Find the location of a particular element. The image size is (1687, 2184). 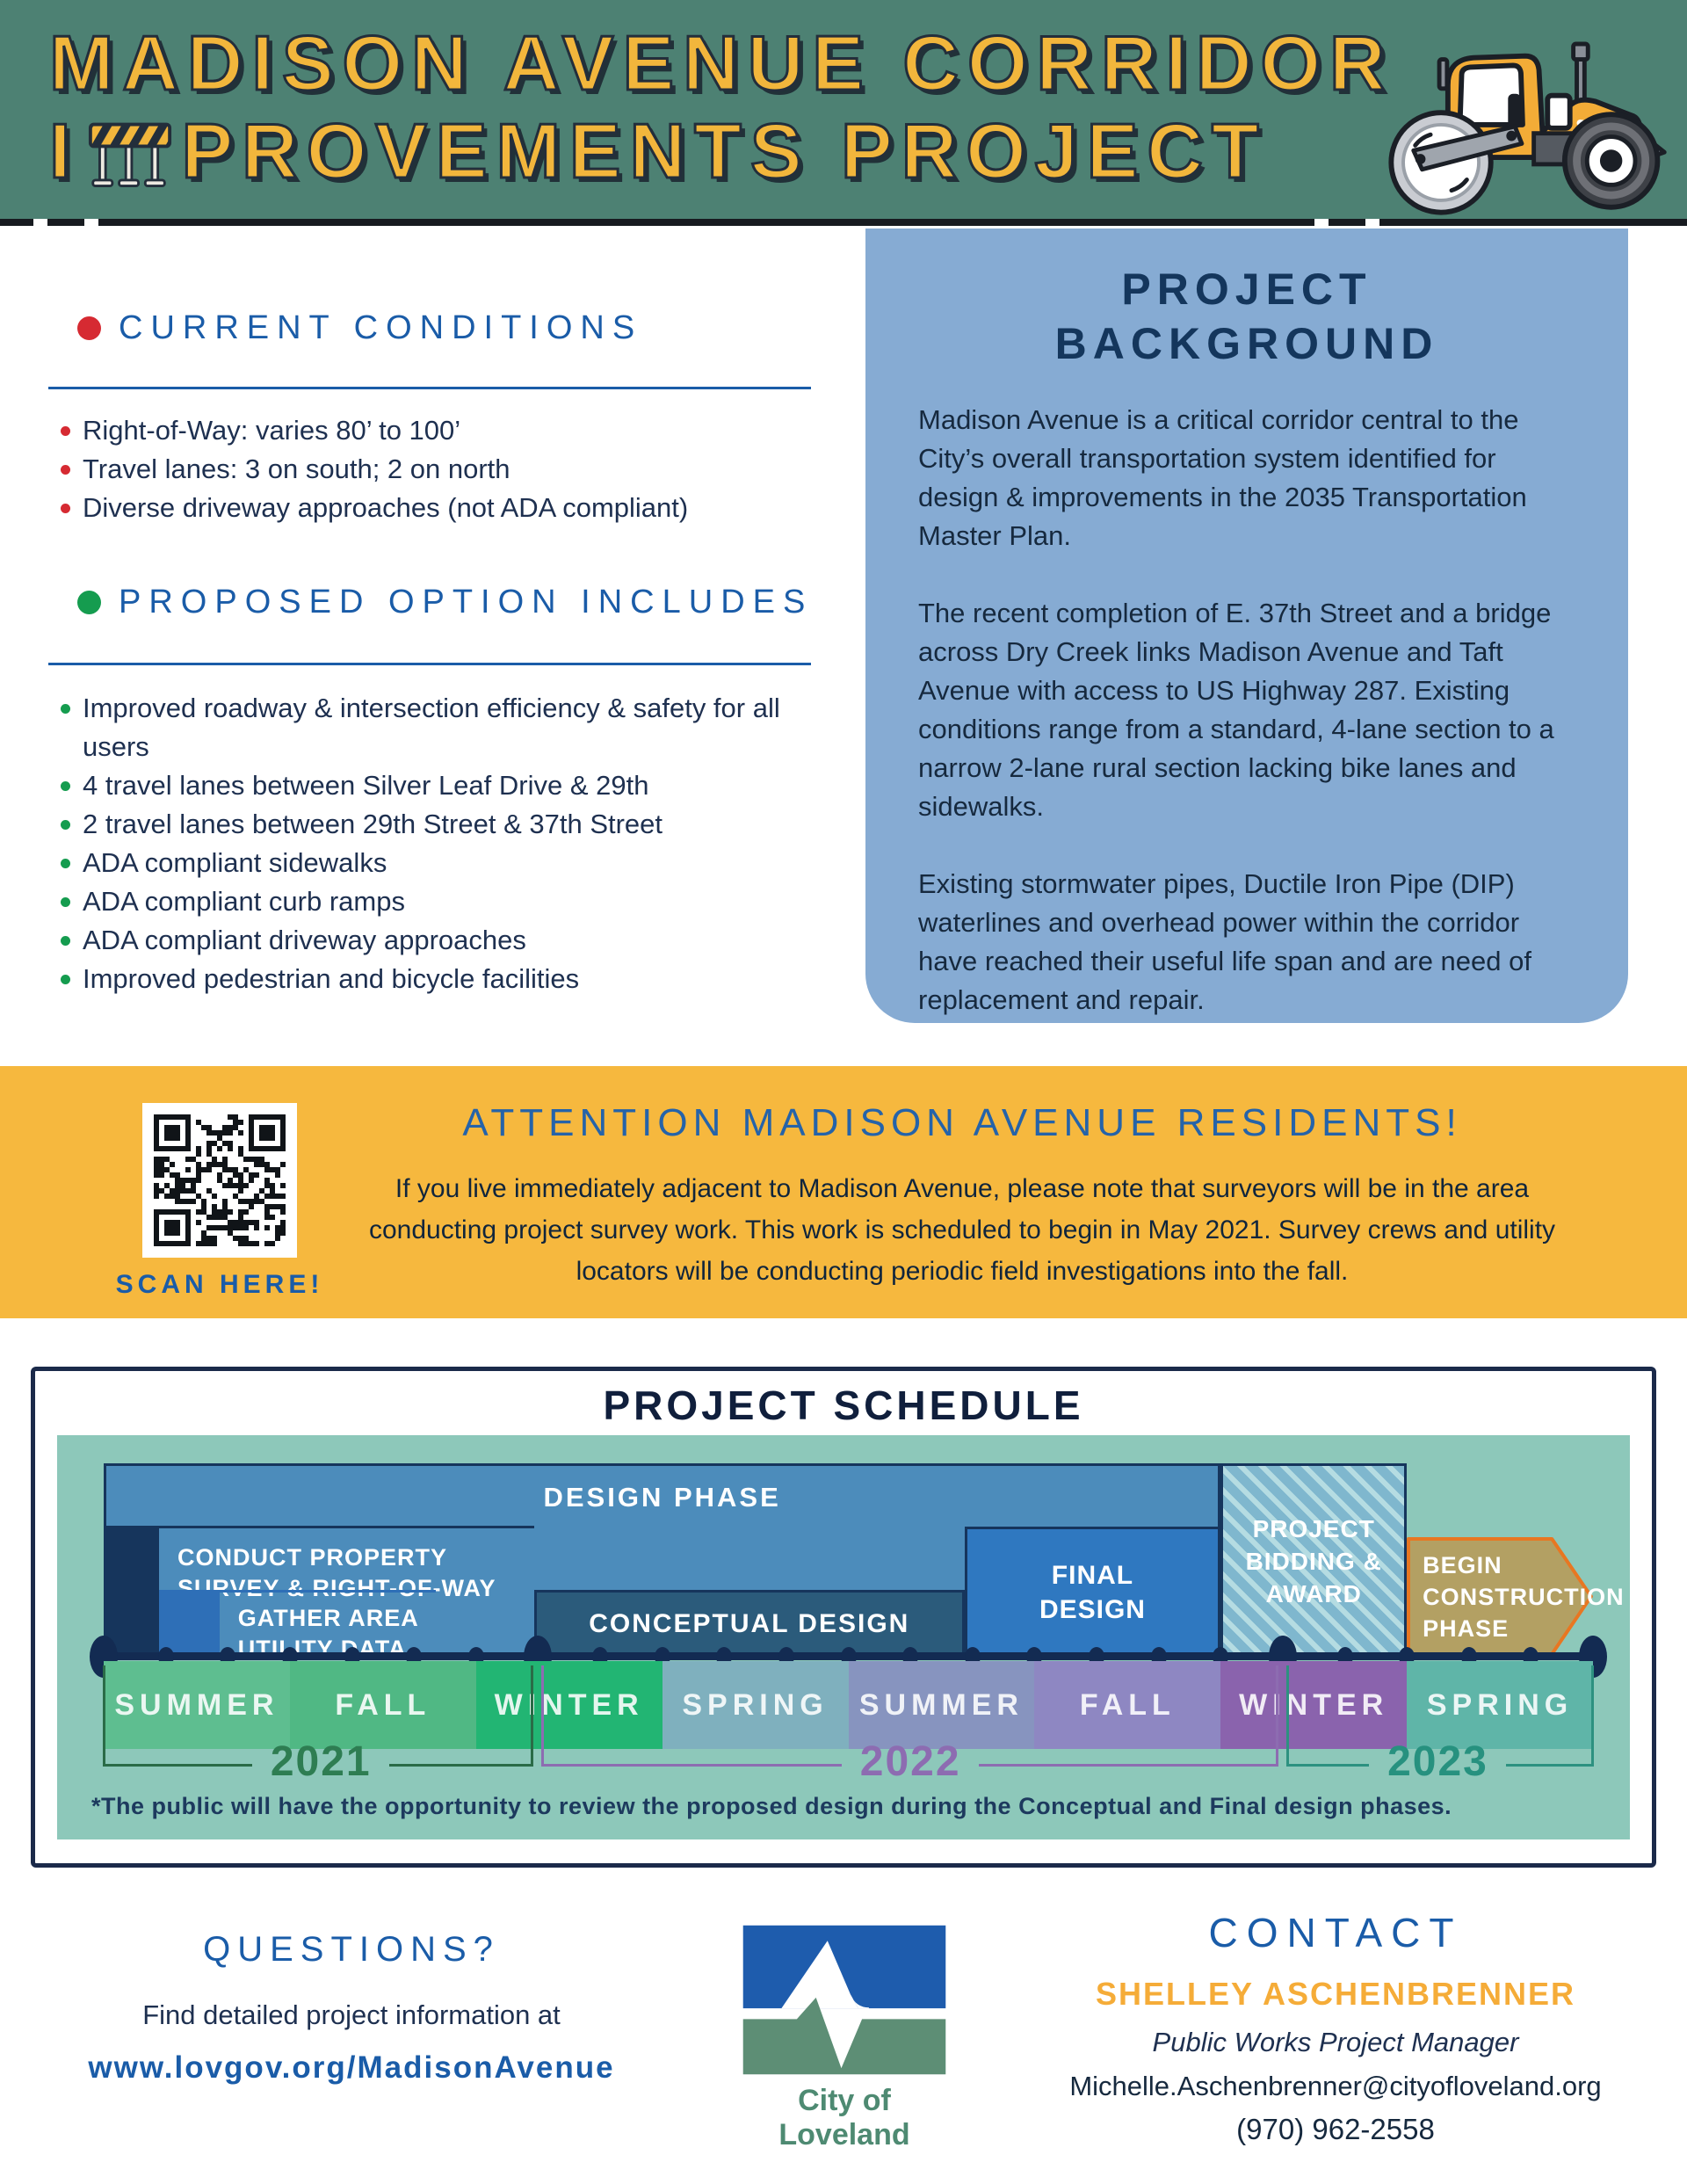

header-divider-line is located at coordinates (843, 222).